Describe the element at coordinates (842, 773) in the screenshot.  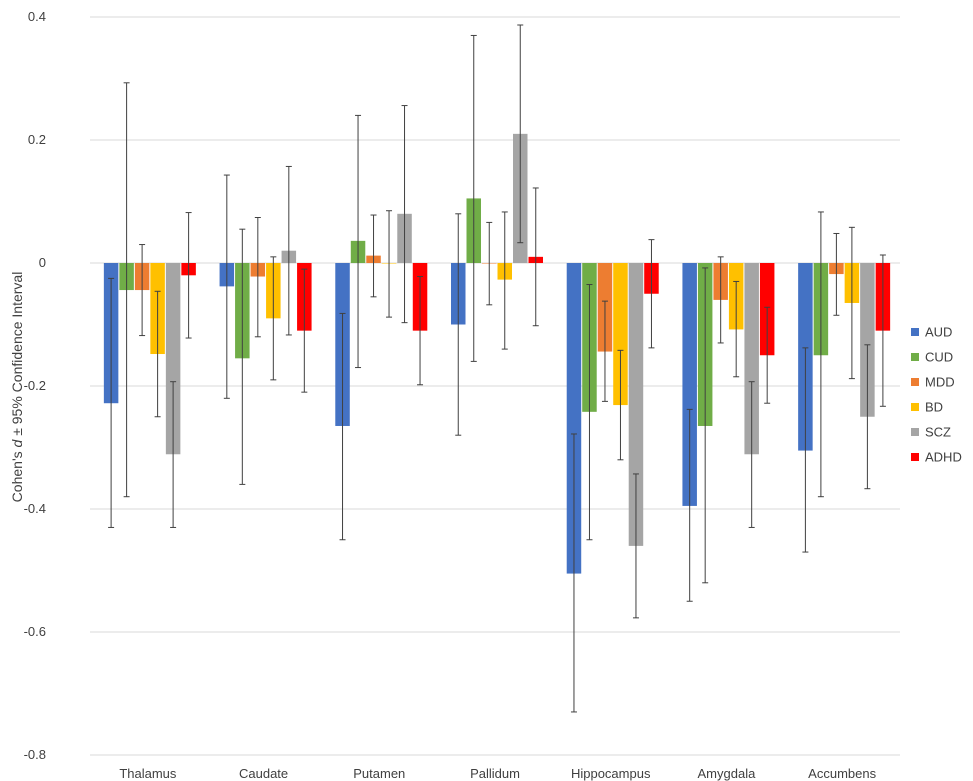
I see `x-category-label: Accumbens` at that location.